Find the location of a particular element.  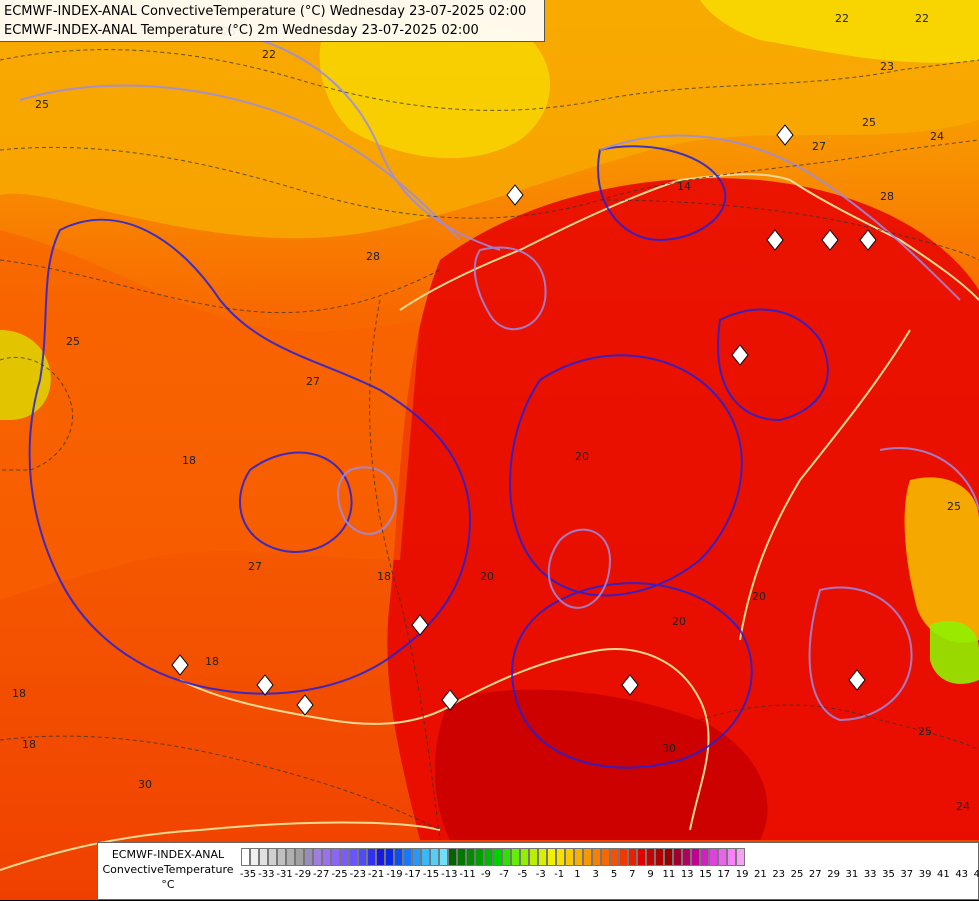

legend-tick-label: -15 is located at coordinates (431, 874).